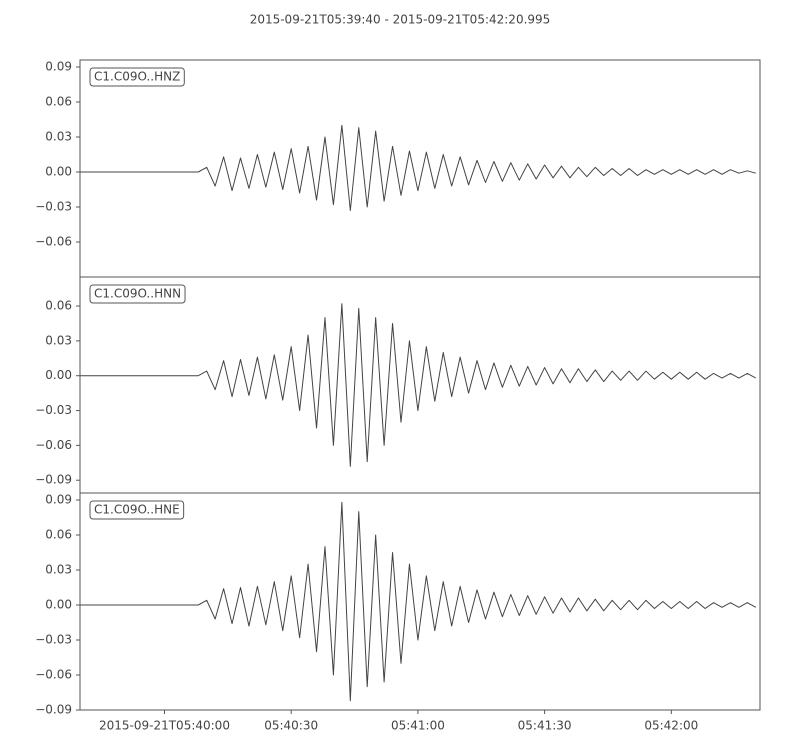  What do you see at coordinates (291, 726) in the screenshot?
I see `x-tick-label: 05:40:30` at bounding box center [291, 726].